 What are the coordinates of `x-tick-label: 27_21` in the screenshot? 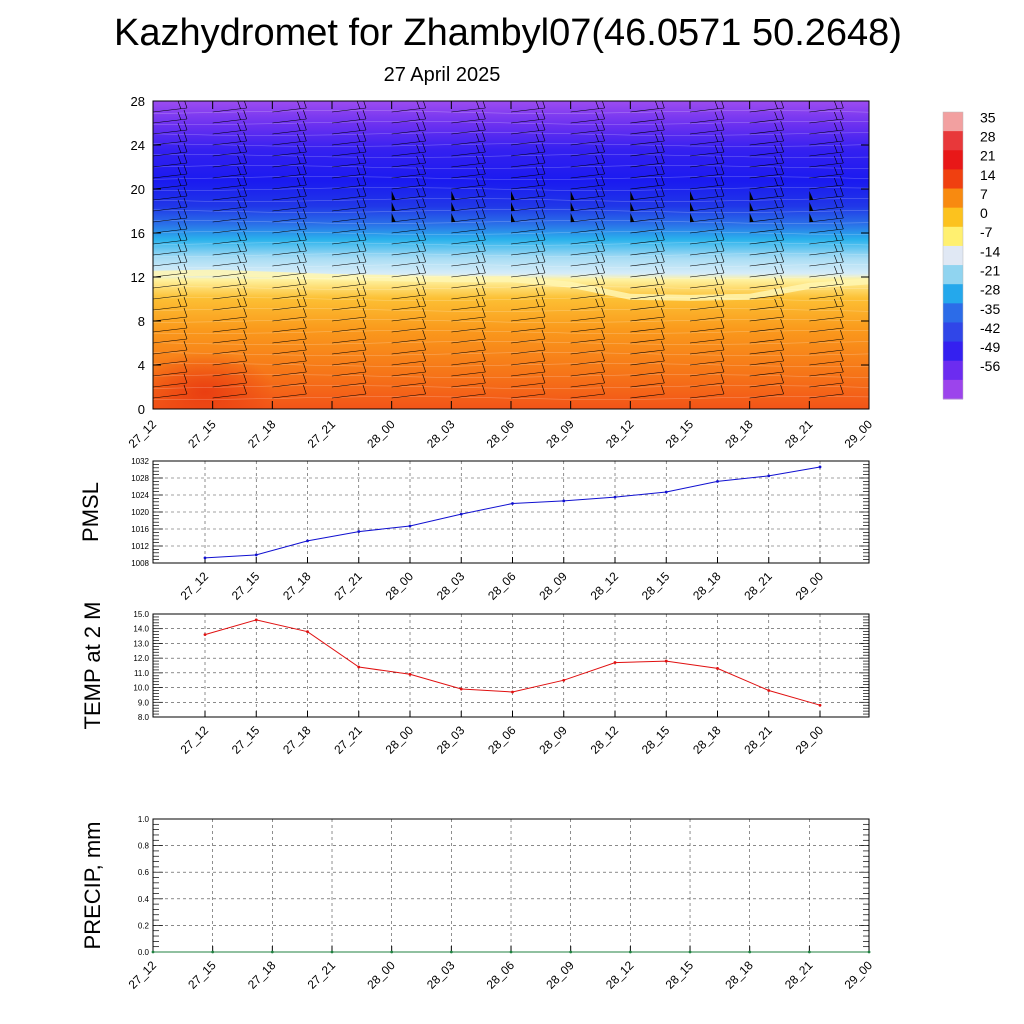 It's located at (348, 740).